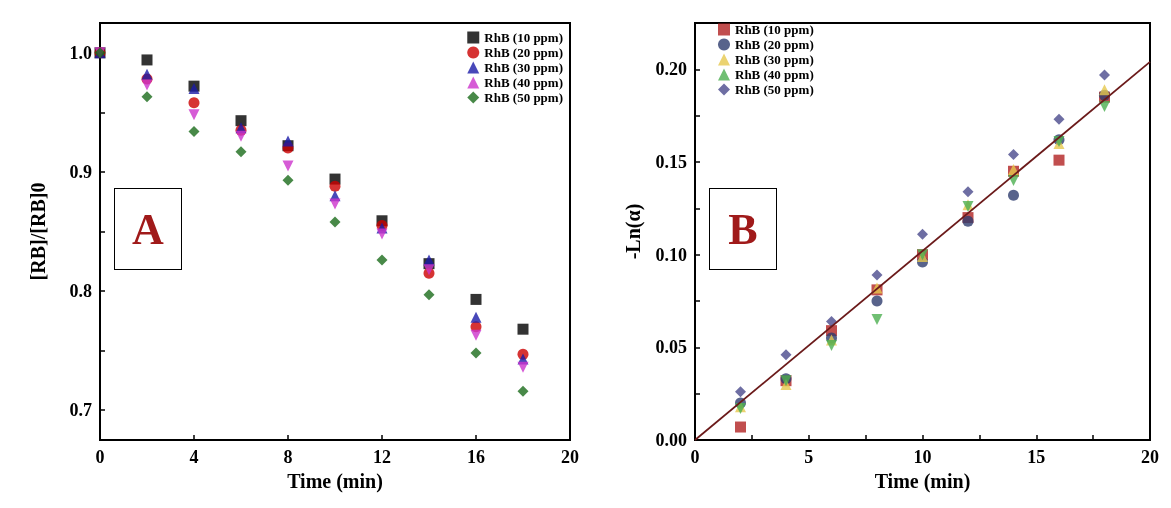  I want to click on text: 0.20, so click(671, 69).